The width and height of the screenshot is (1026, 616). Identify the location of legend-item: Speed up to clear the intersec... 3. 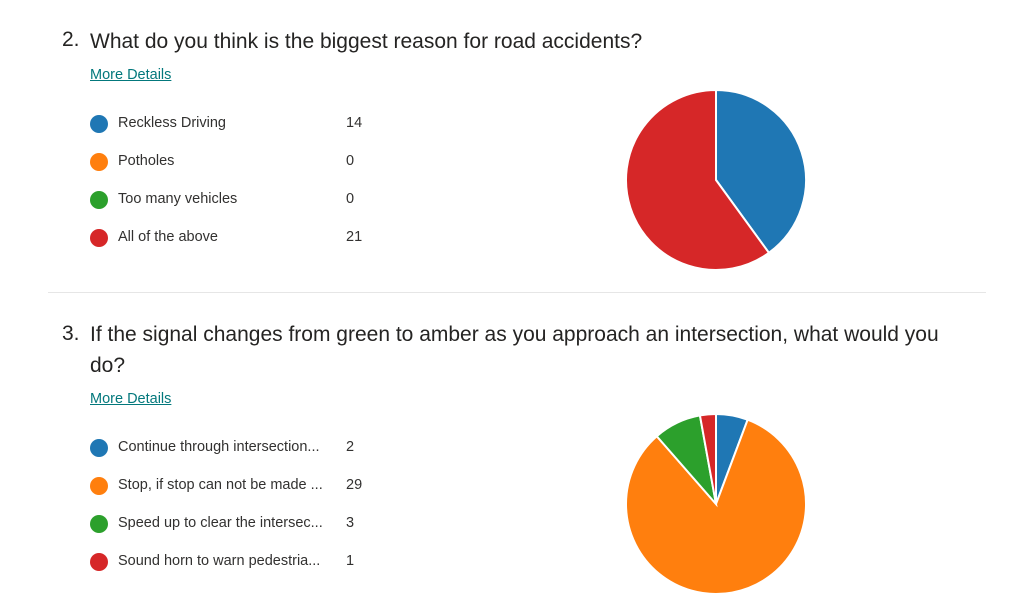
(240, 524).